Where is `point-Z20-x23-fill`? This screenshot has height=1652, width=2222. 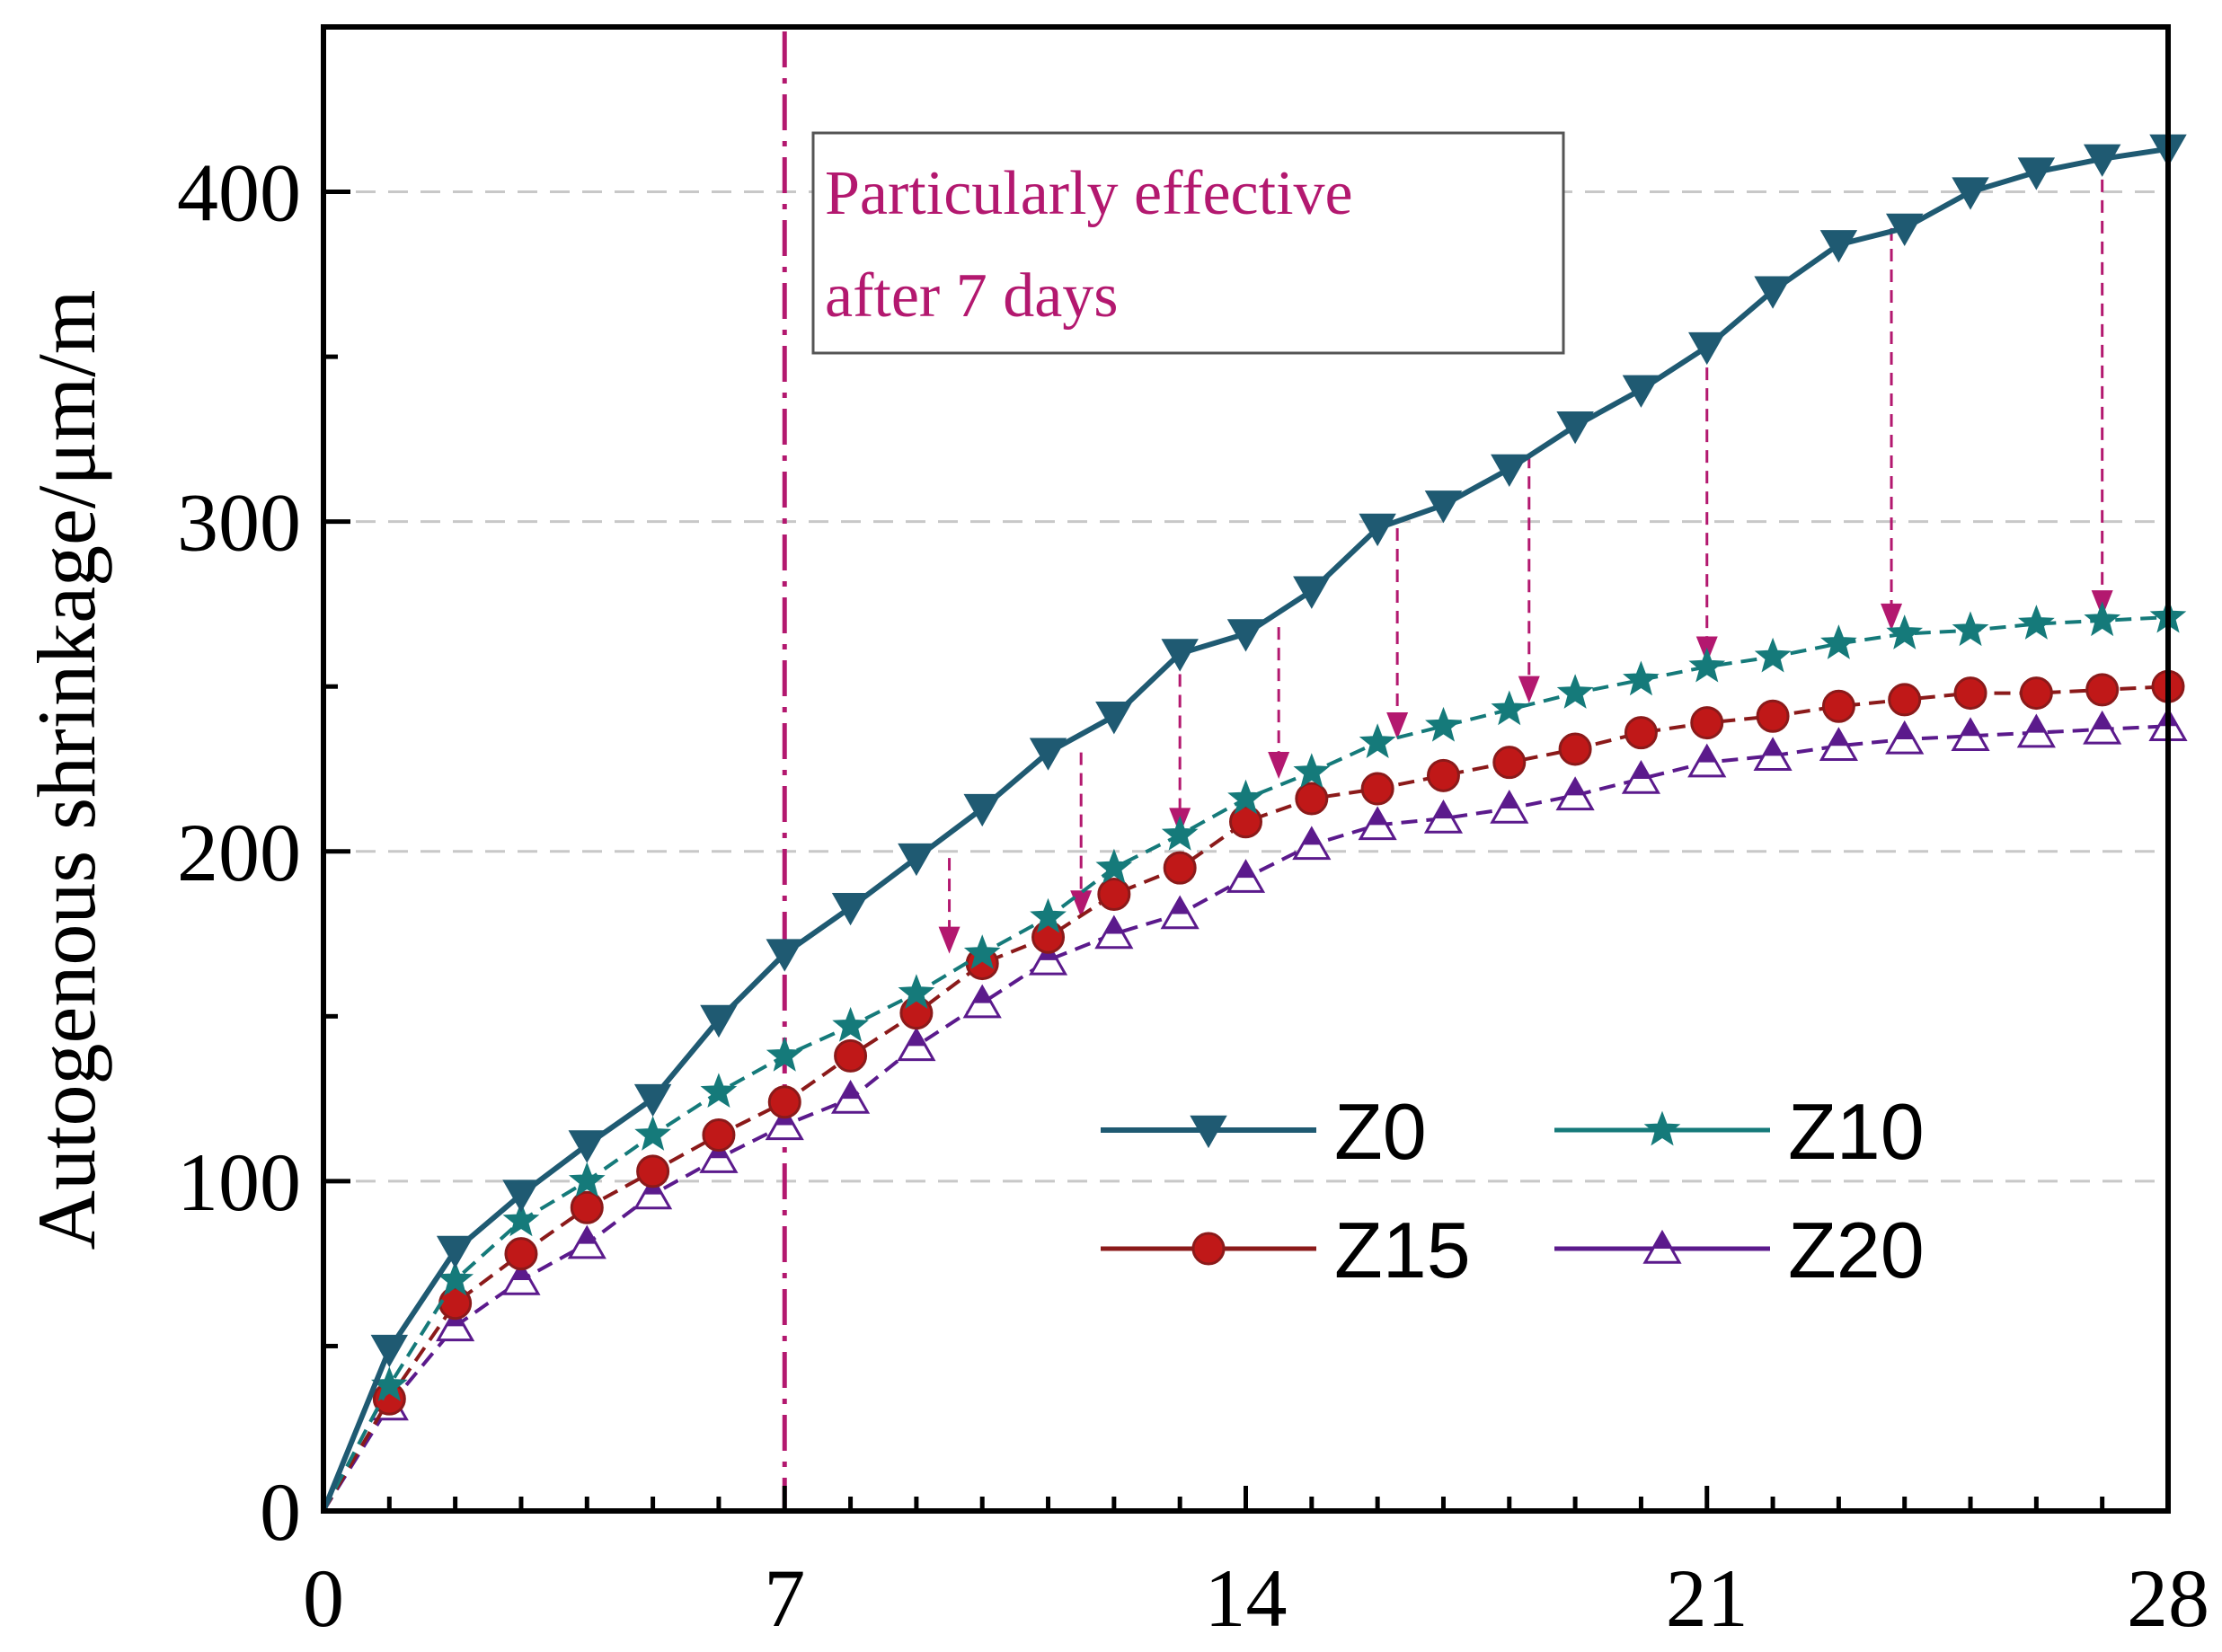
point-Z20-x23-fill is located at coordinates (1838, 737).